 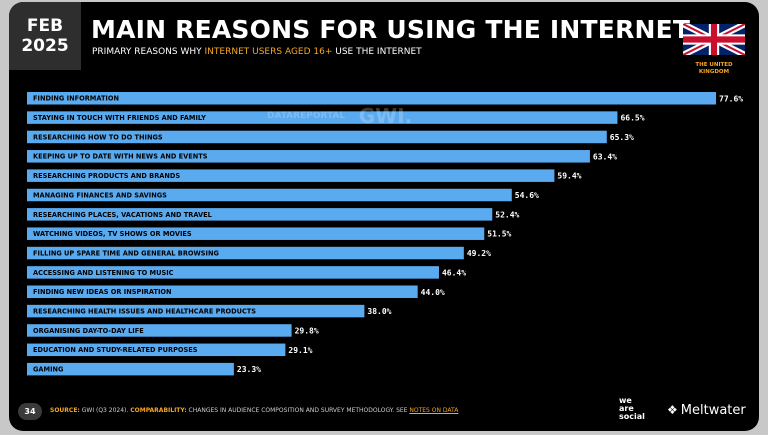 What do you see at coordinates (714, 71) in the screenshot?
I see `country-line-2: KINGDOM` at bounding box center [714, 71].